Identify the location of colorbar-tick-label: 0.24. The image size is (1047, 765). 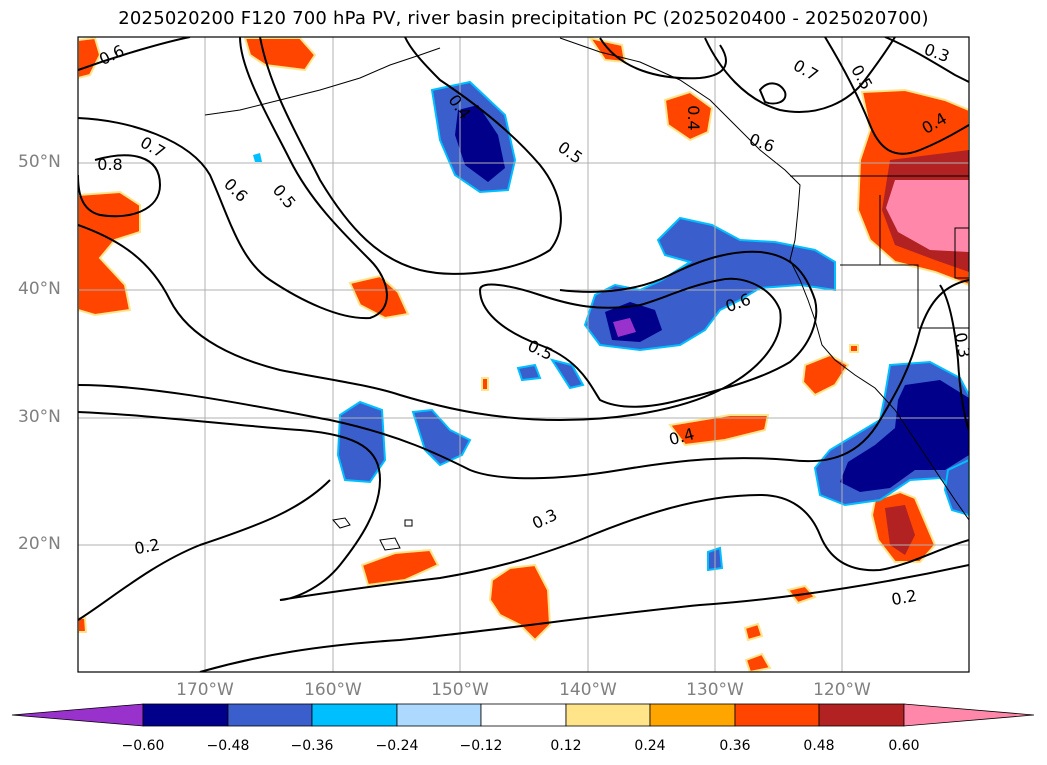
(650, 746).